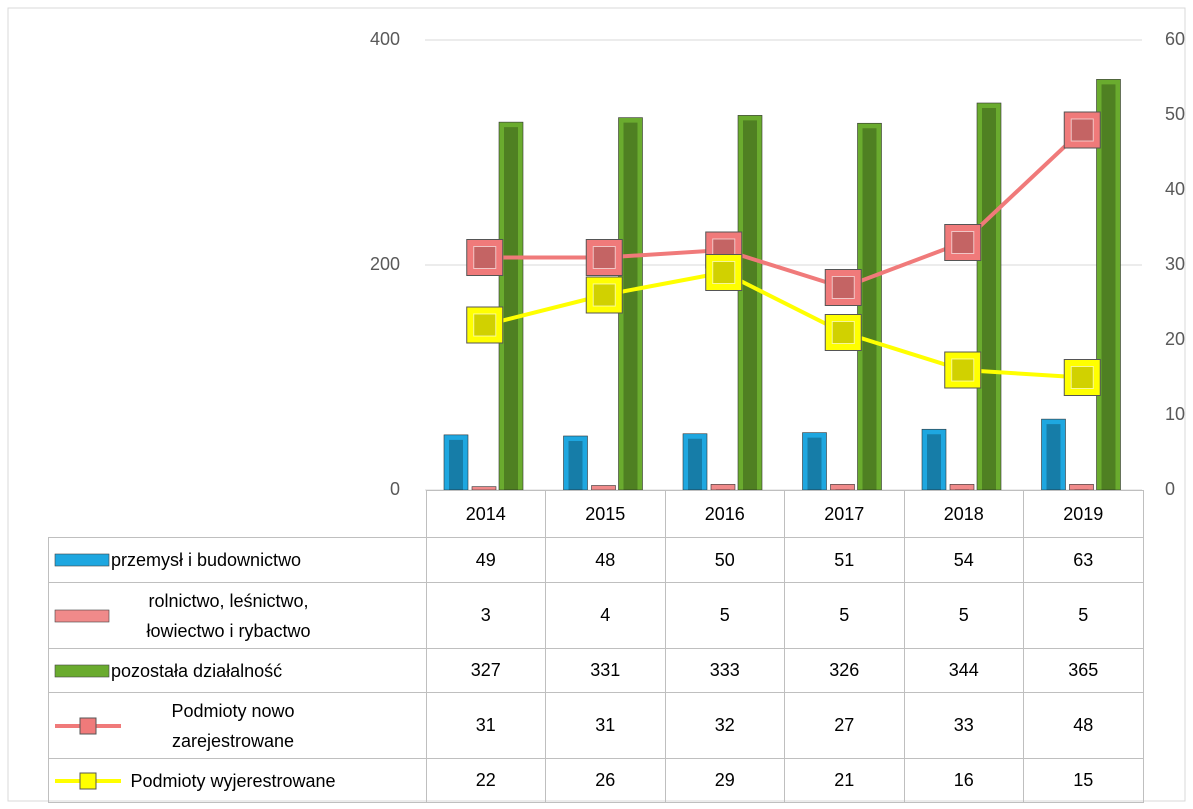 Image resolution: width=1193 pixels, height=809 pixels. What do you see at coordinates (724, 780) in the screenshot?
I see `value-cell: 29` at bounding box center [724, 780].